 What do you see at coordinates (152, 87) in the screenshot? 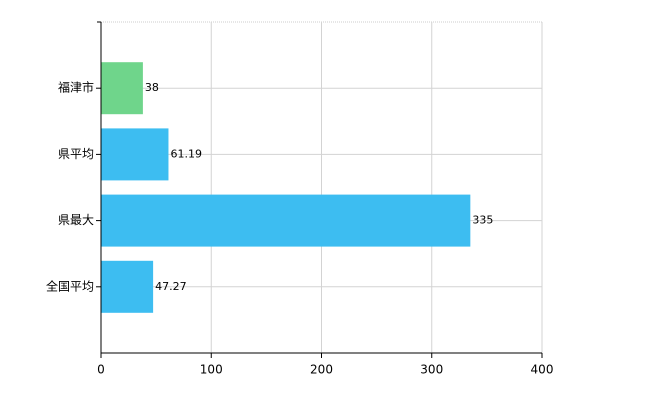
I see `value-label: 38` at bounding box center [152, 87].